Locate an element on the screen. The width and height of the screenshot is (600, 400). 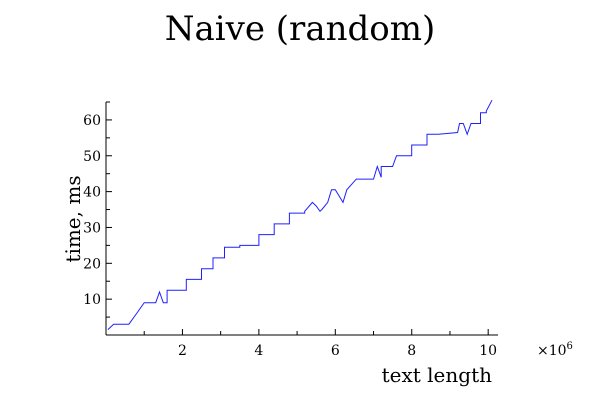
x-axis-multiplier-exponent: 6 is located at coordinates (570, 346).